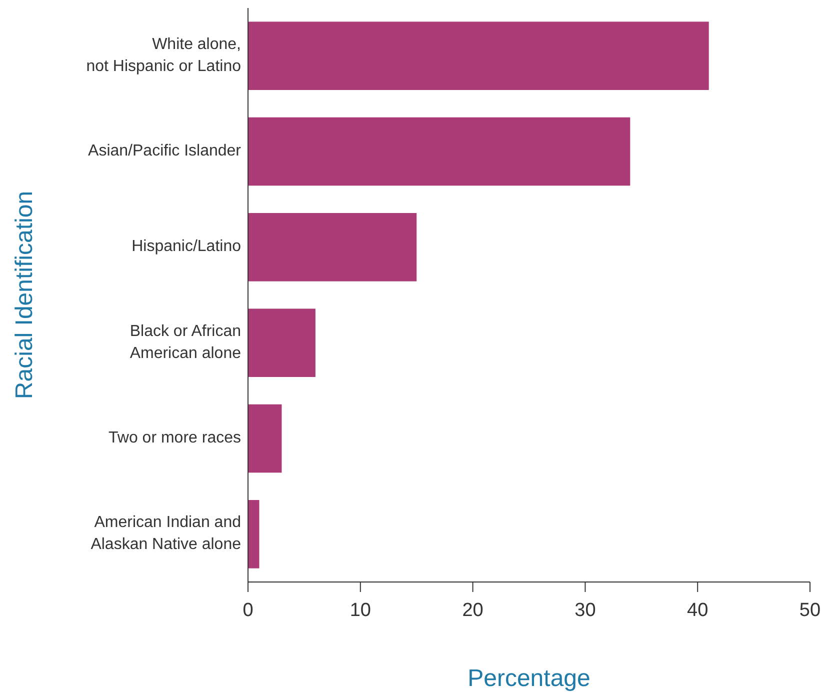 Image resolution: width=837 pixels, height=694 pixels. What do you see at coordinates (473, 610) in the screenshot?
I see `x-tick-label: 20` at bounding box center [473, 610].